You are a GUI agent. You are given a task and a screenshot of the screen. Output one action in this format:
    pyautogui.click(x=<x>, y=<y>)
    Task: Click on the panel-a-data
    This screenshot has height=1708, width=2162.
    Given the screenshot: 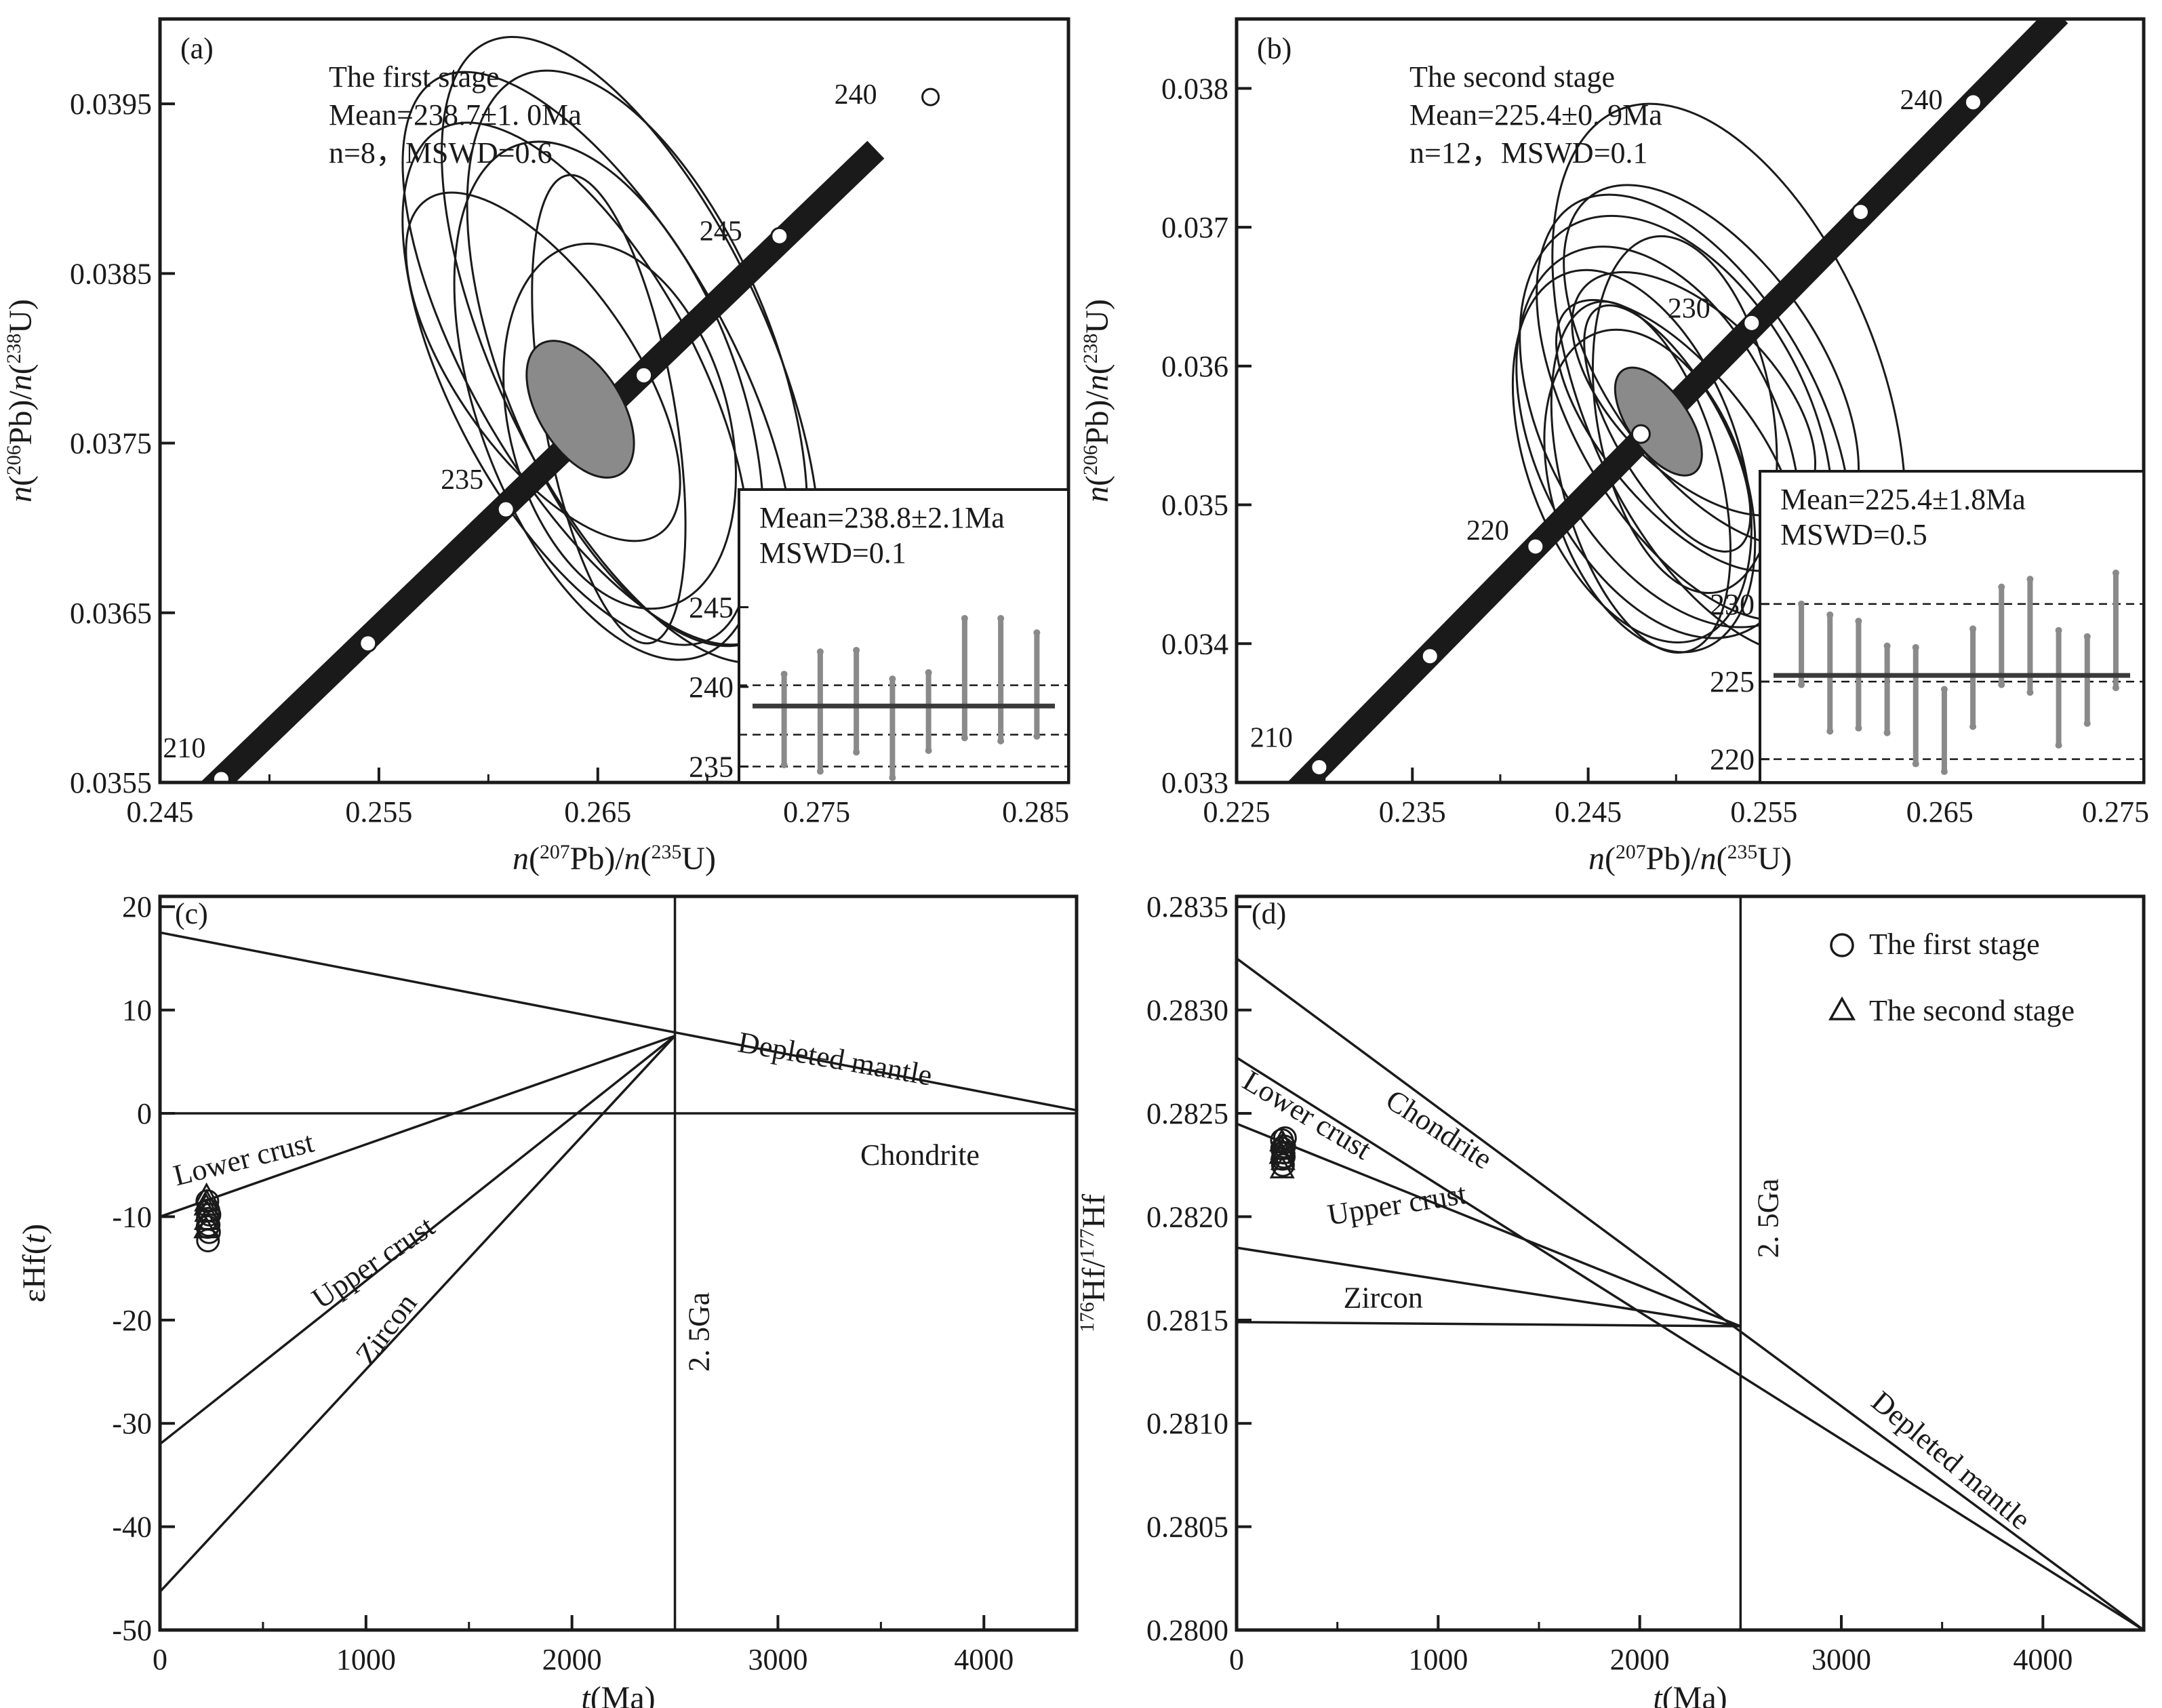 What is the action you would take?
    pyautogui.click(x=570, y=409)
    